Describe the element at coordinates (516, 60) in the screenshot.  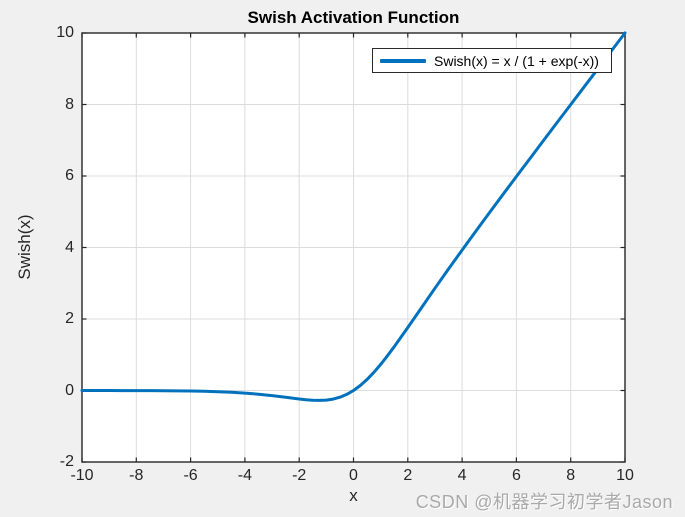
I see `legend-label: Swish(x) = x / (1 + exp(-x))` at that location.